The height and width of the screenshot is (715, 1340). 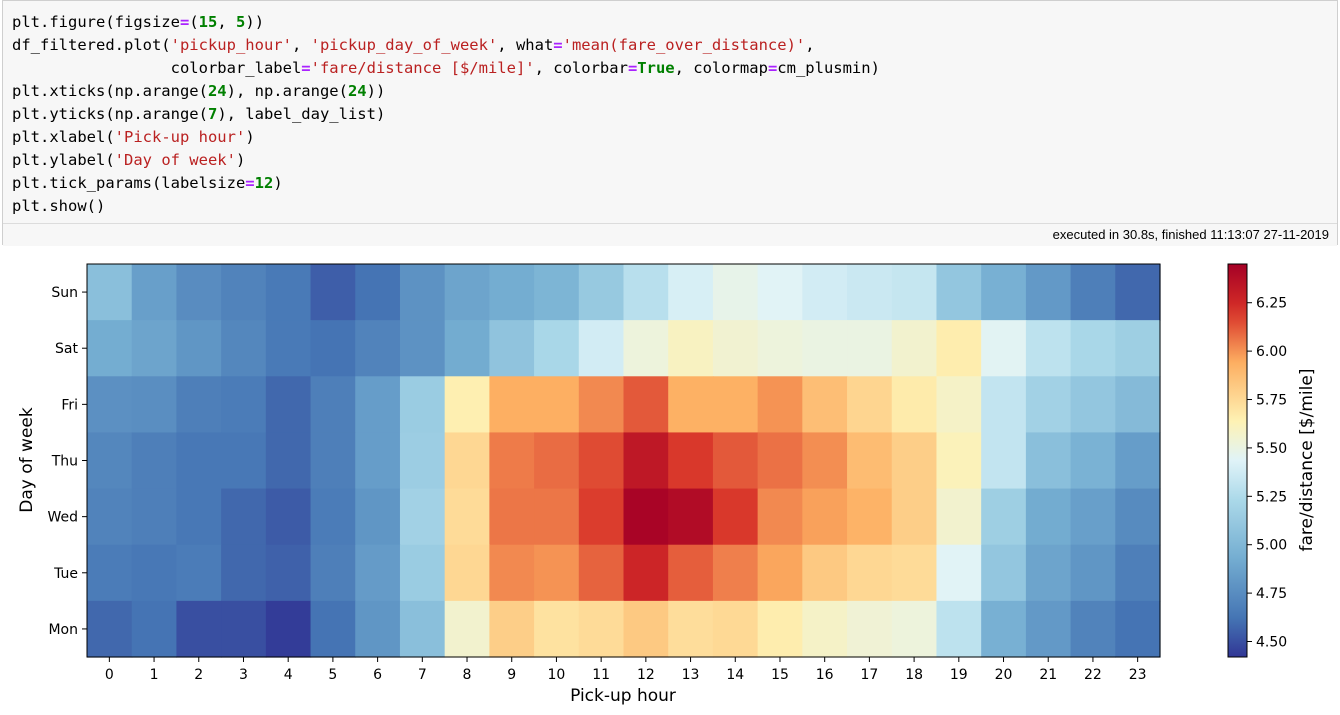 What do you see at coordinates (241, 22) in the screenshot?
I see `code-token: 5` at bounding box center [241, 22].